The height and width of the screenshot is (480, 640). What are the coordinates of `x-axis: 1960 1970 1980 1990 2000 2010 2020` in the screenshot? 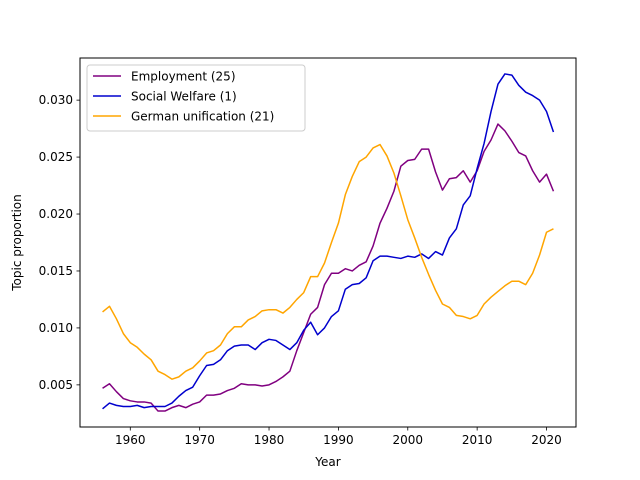 It's located at (338, 437).